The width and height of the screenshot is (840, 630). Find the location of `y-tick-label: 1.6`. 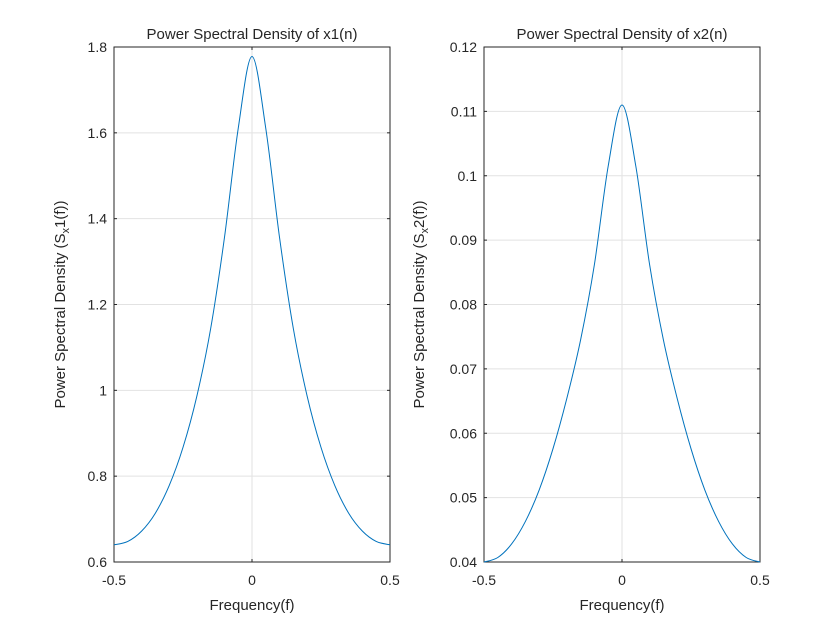

y-tick-label: 1.6 is located at coordinates (98, 133).